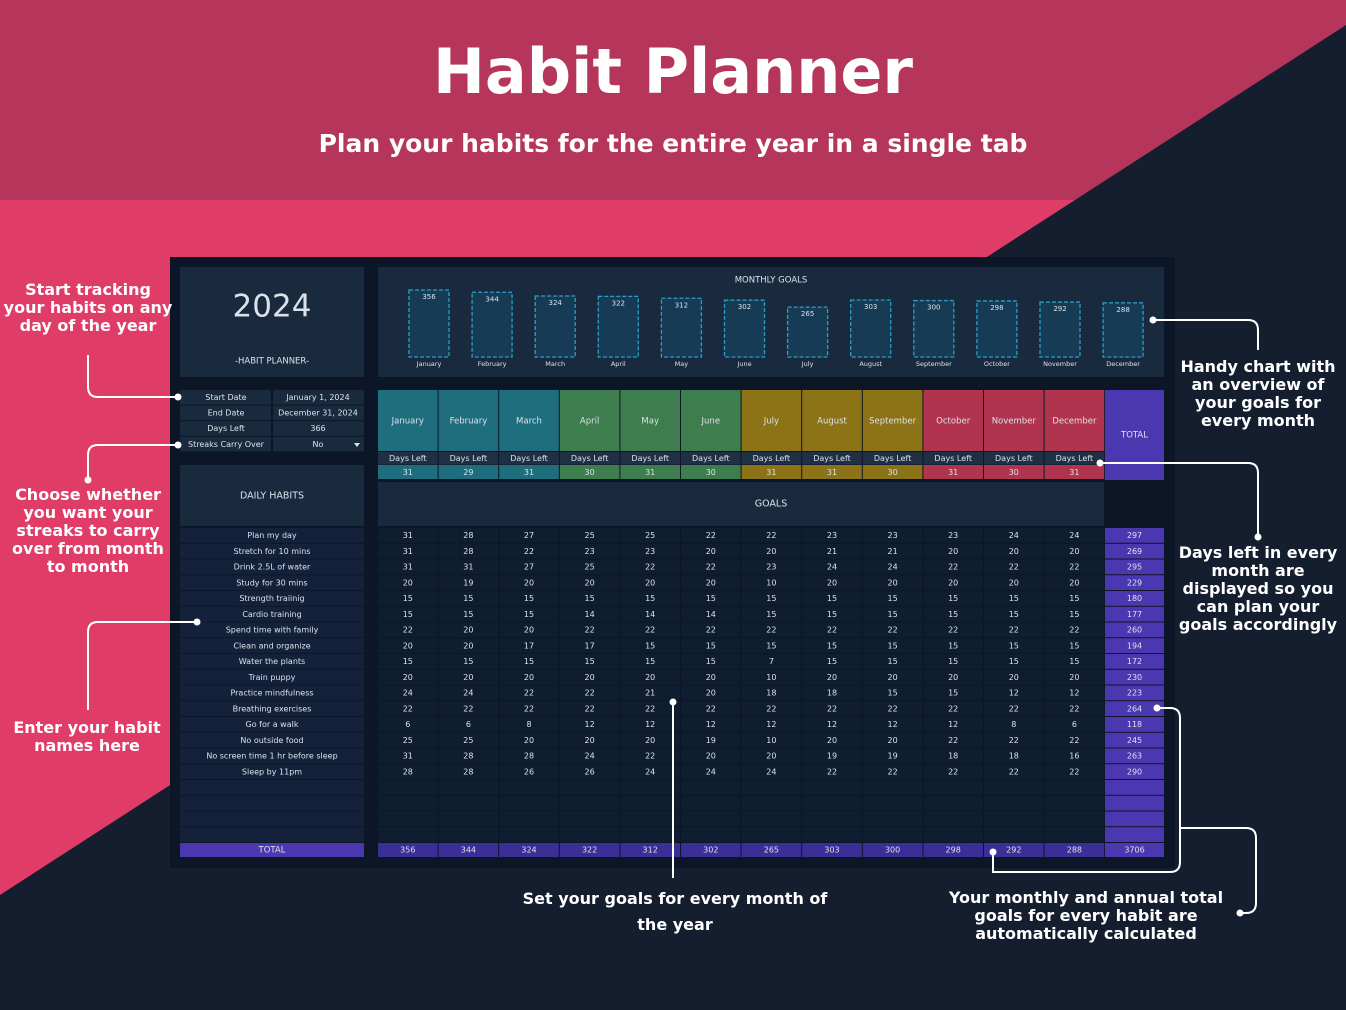 This screenshot has height=1010, width=1346. I want to click on connector, so click(142, 665).